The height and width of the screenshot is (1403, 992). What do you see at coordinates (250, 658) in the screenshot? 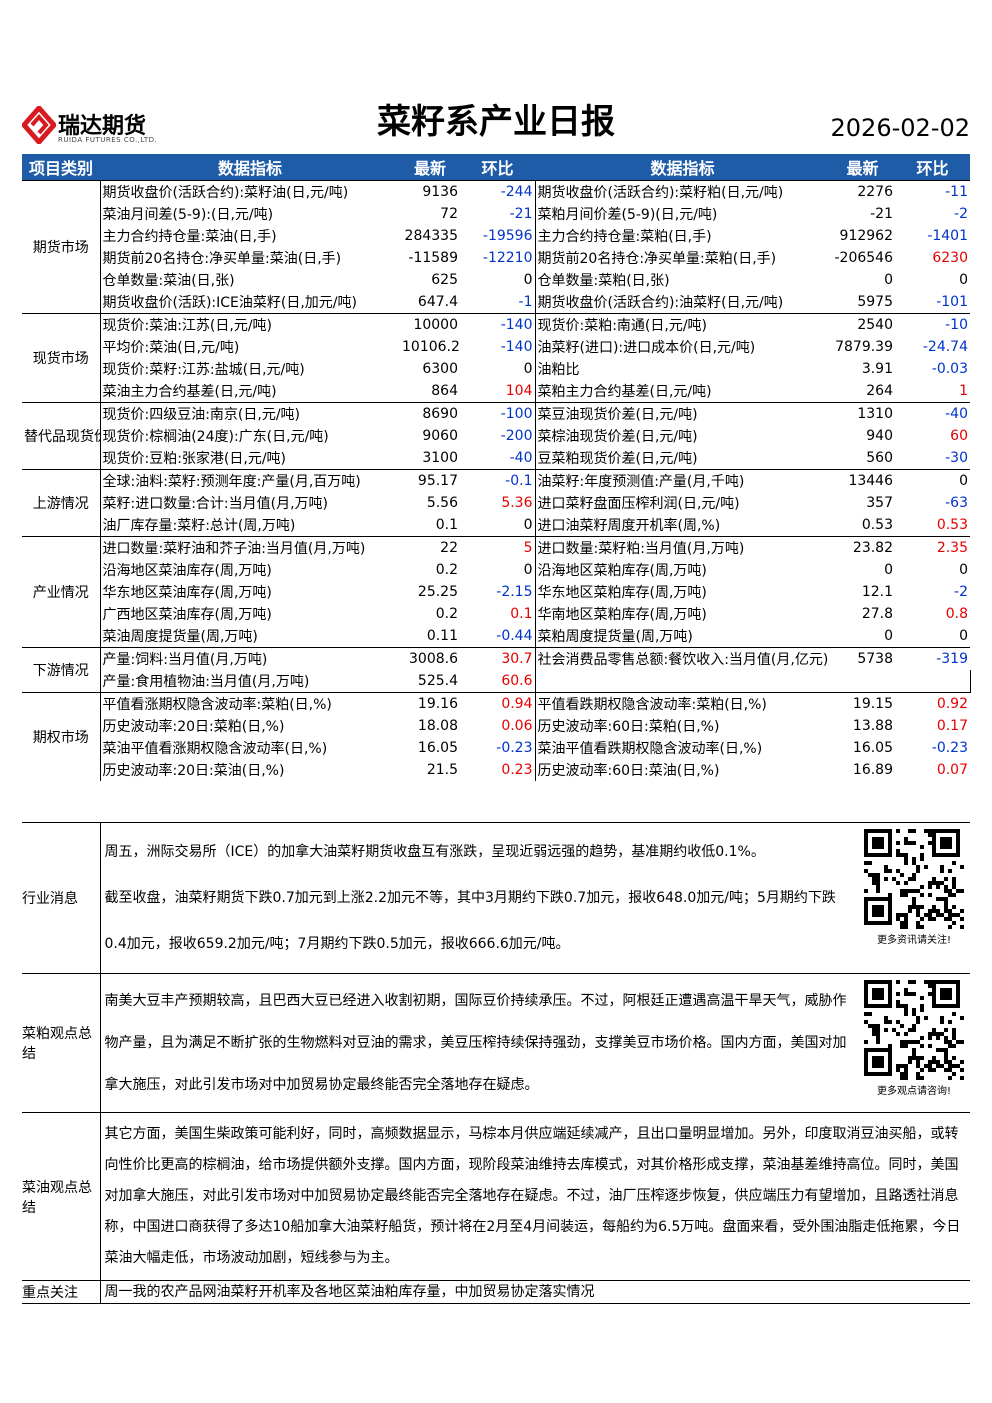
I see `indicator-name: 产量:饲料:当月值(月,万吨)` at bounding box center [250, 658].